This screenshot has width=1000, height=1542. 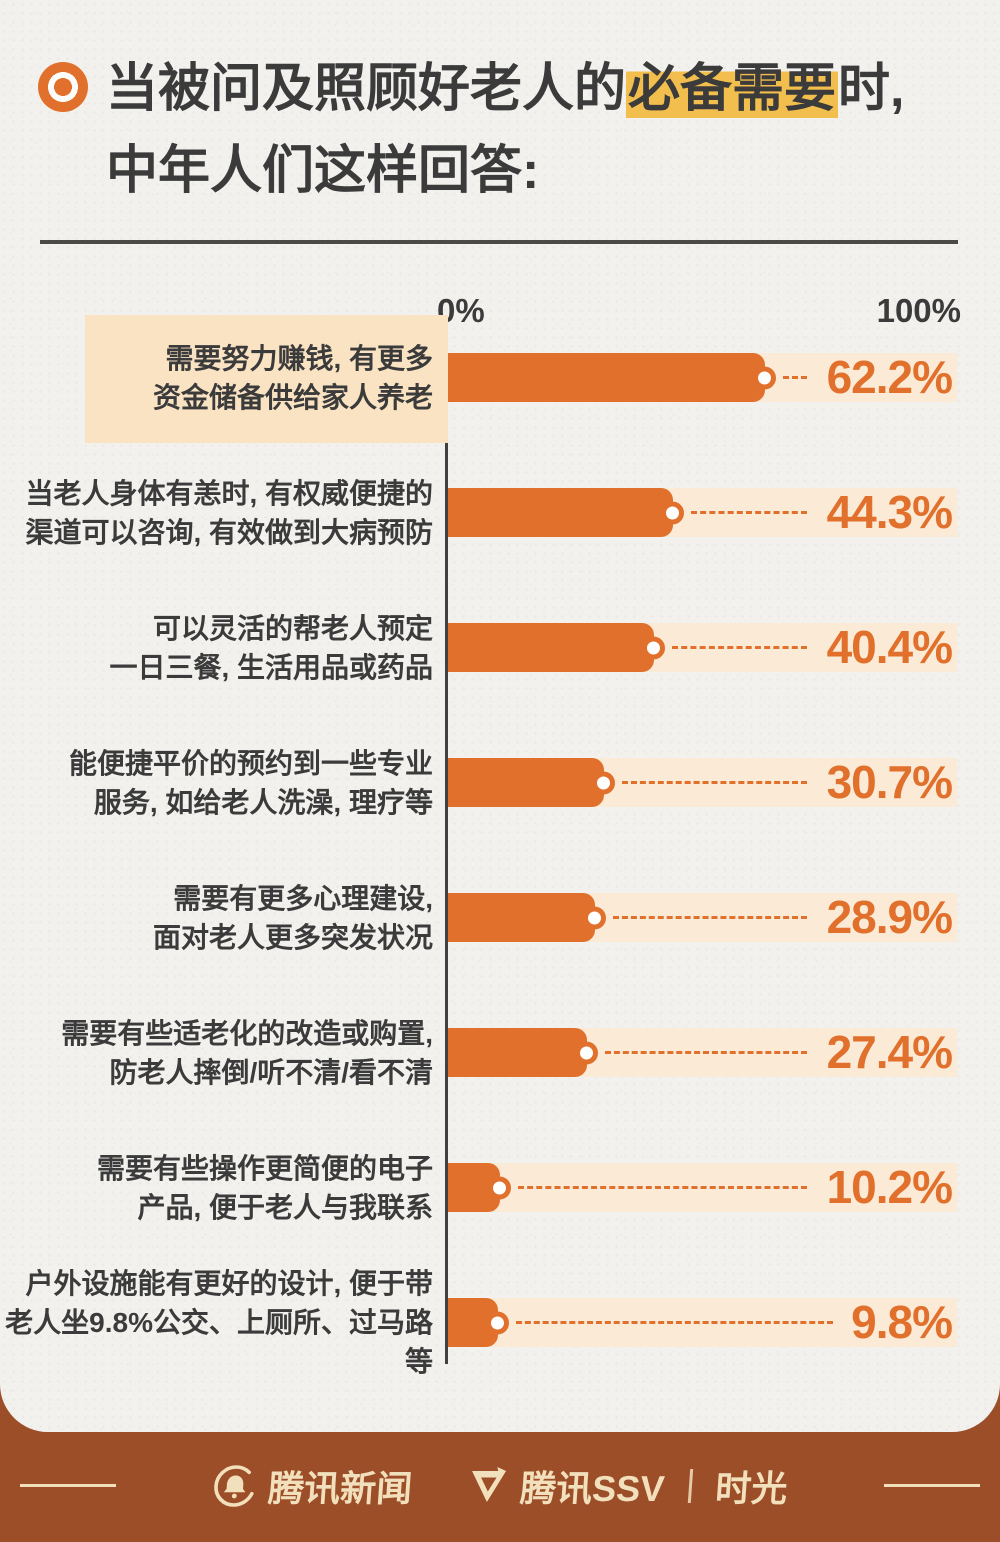 What do you see at coordinates (216, 647) in the screenshot?
I see `category-label: 可以灵活的帮老人预定 一日三餐, 生活用品或药品` at bounding box center [216, 647].